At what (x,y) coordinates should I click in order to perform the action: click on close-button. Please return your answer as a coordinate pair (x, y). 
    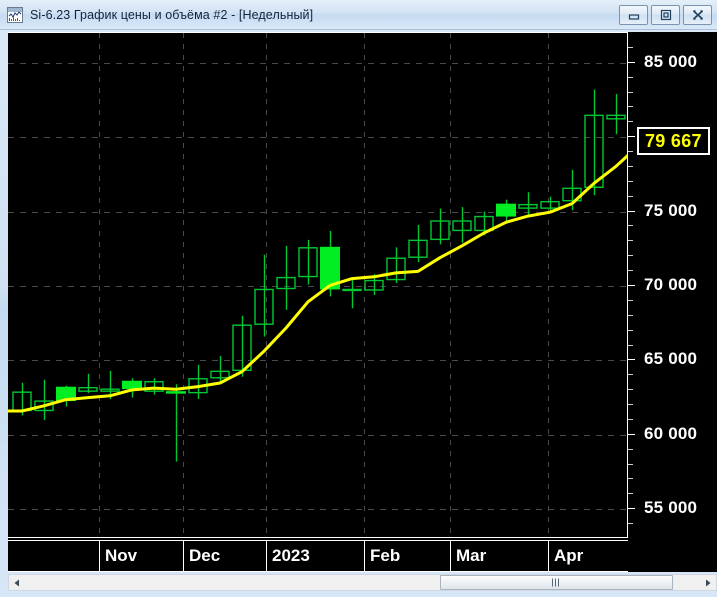
    Looking at the image, I should click on (697, 15).